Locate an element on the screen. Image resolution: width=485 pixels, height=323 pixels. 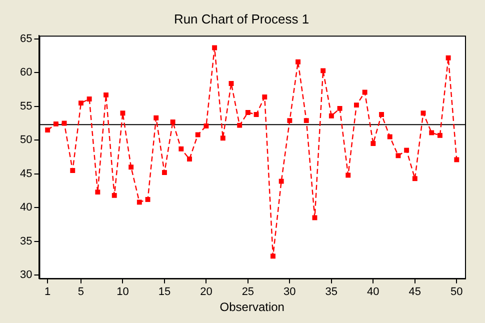
x-tick-label: 20 is located at coordinates (206, 292).